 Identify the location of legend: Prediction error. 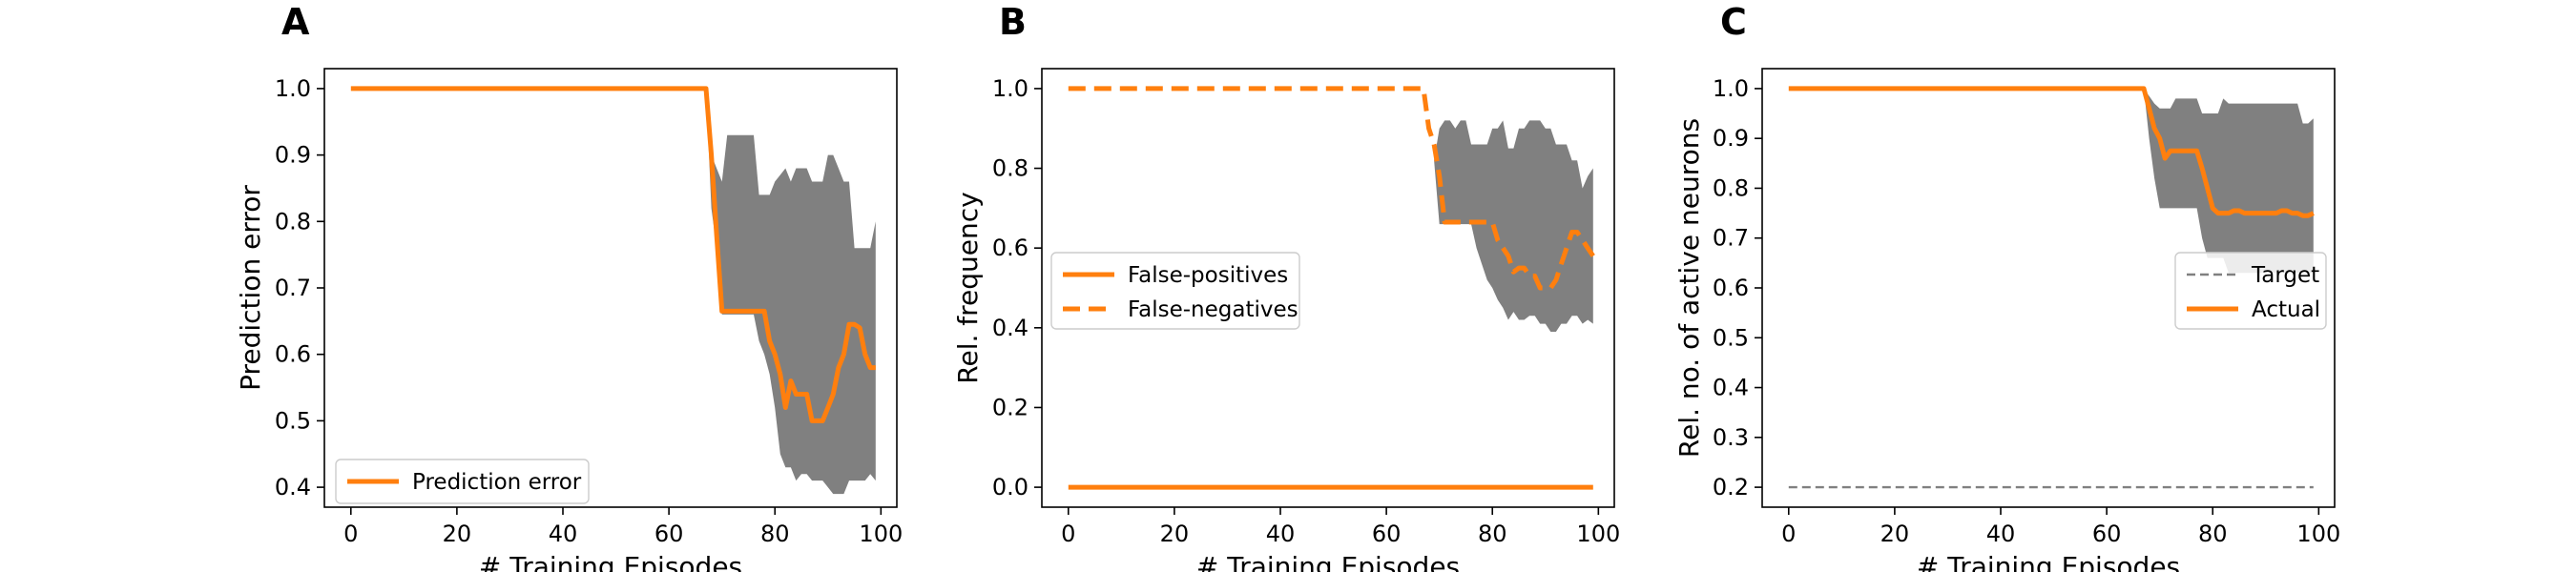
(462, 481).